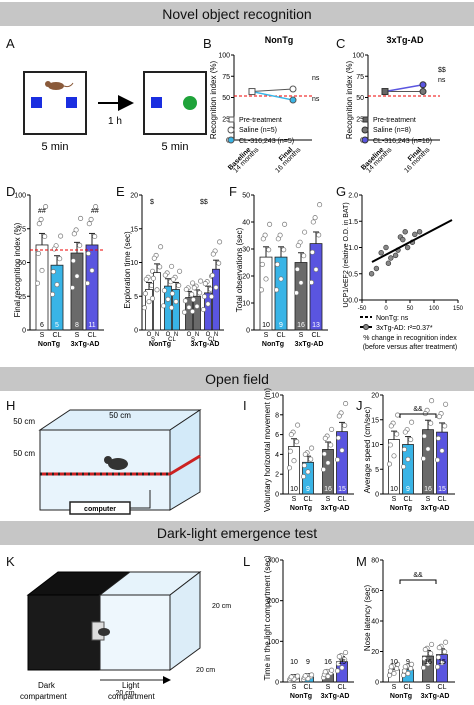 The height and width of the screenshot is (705, 474). Describe the element at coordinates (408, 662) in the screenshot. I see `n-label: 9` at that location.